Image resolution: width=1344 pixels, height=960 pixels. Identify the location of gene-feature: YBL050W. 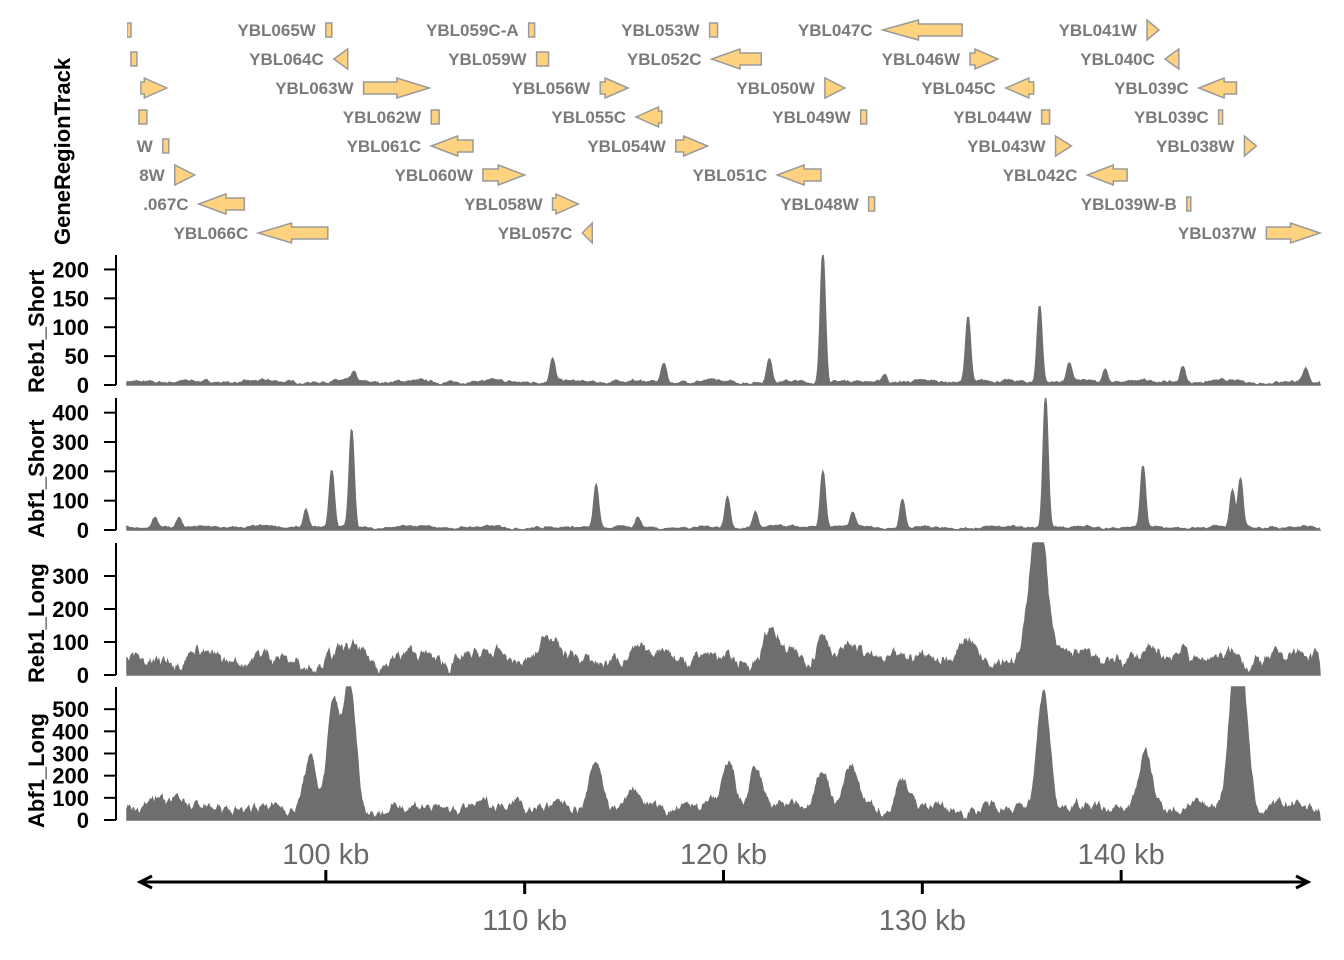
(791, 88).